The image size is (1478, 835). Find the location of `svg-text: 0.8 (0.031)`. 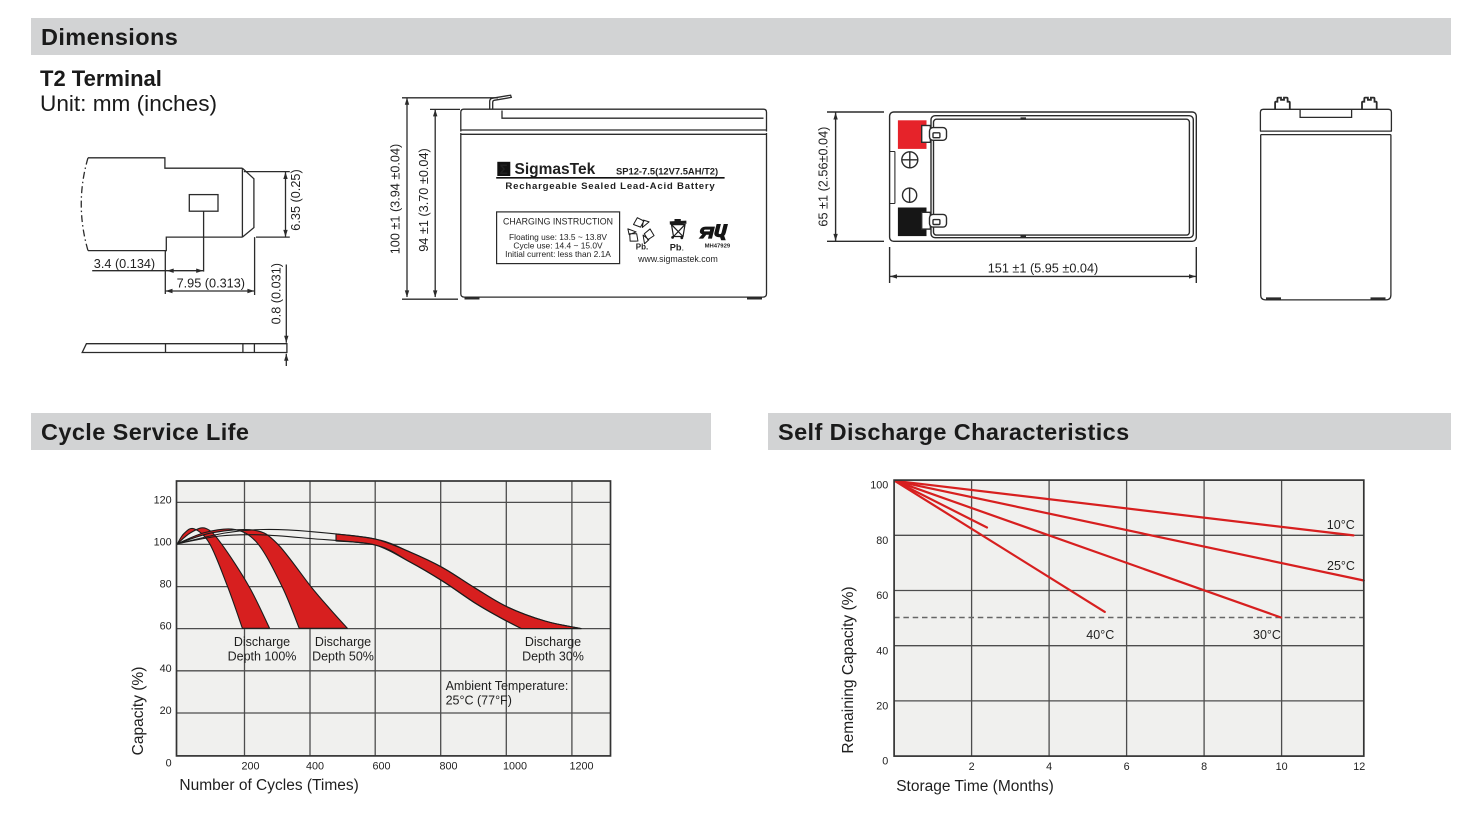

svg-text: 0.8 (0.031) is located at coordinates (277, 293).